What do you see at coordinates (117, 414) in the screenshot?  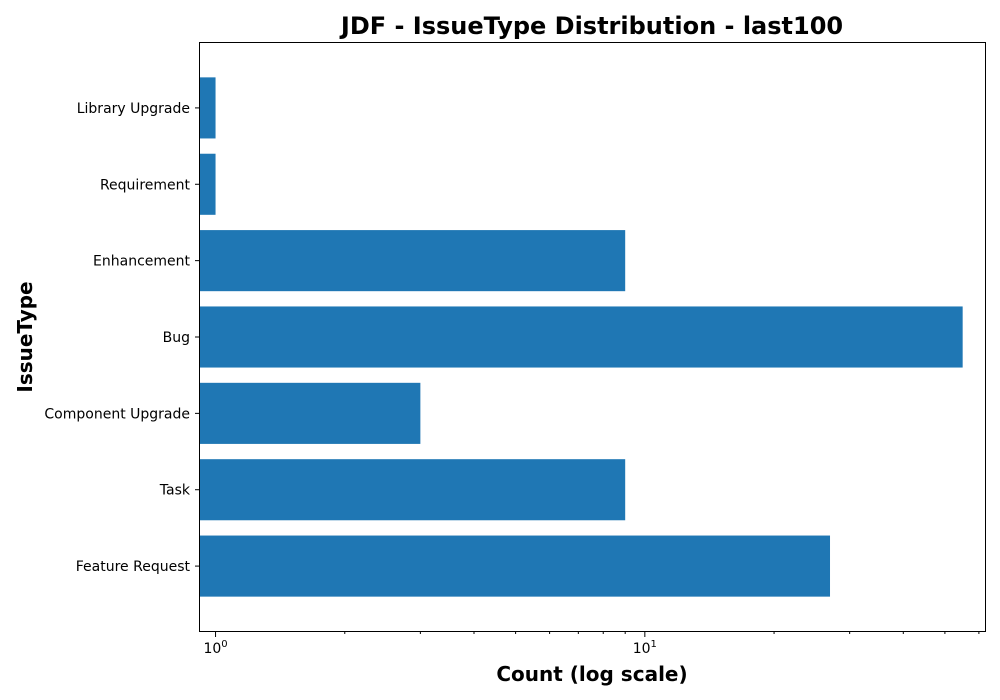 I see `y-tick-label: Component Upgrade` at bounding box center [117, 414].